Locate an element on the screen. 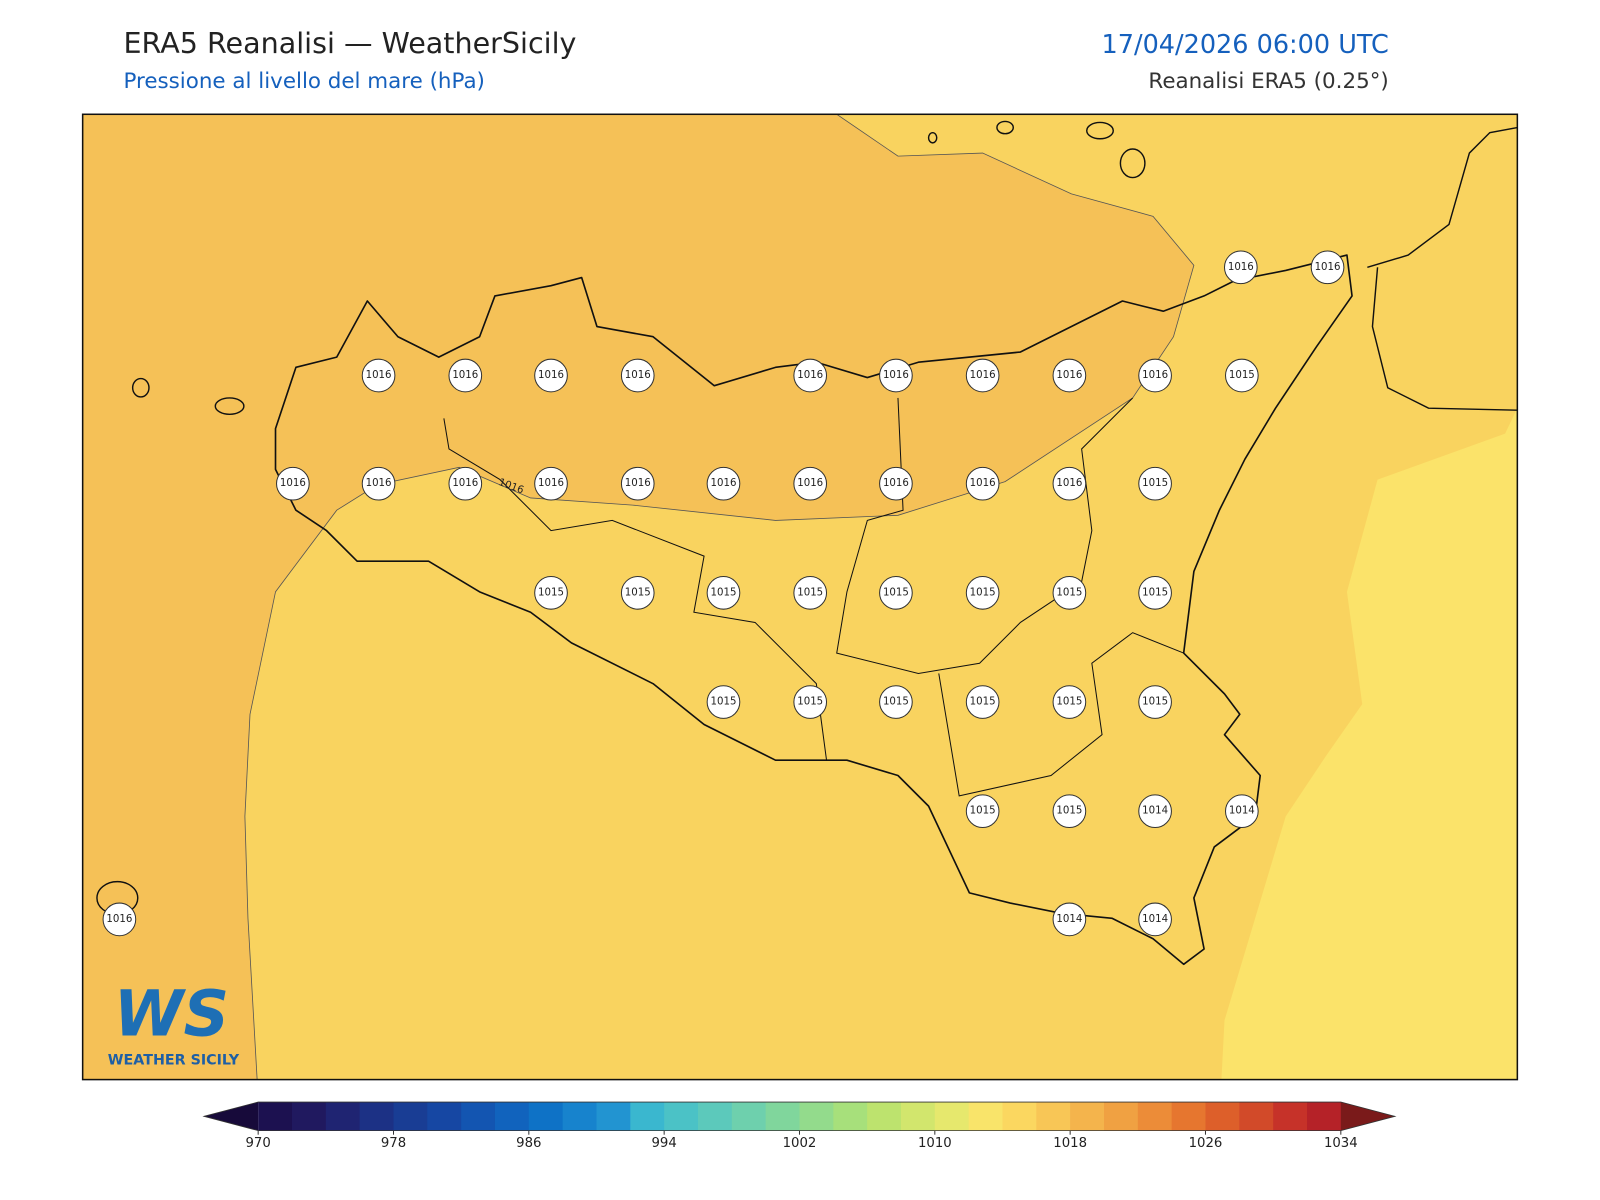  colorbar-tick-label: 986 is located at coordinates (528, 1143).